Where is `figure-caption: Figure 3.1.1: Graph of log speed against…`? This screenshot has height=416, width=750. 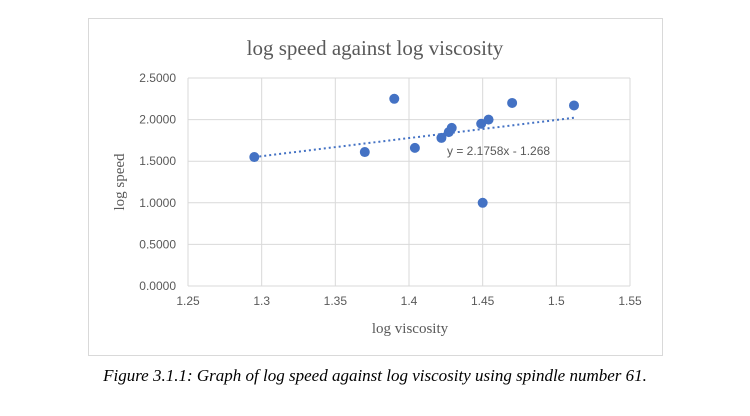
figure-caption: Figure 3.1.1: Graph of log speed against… is located at coordinates (375, 375).